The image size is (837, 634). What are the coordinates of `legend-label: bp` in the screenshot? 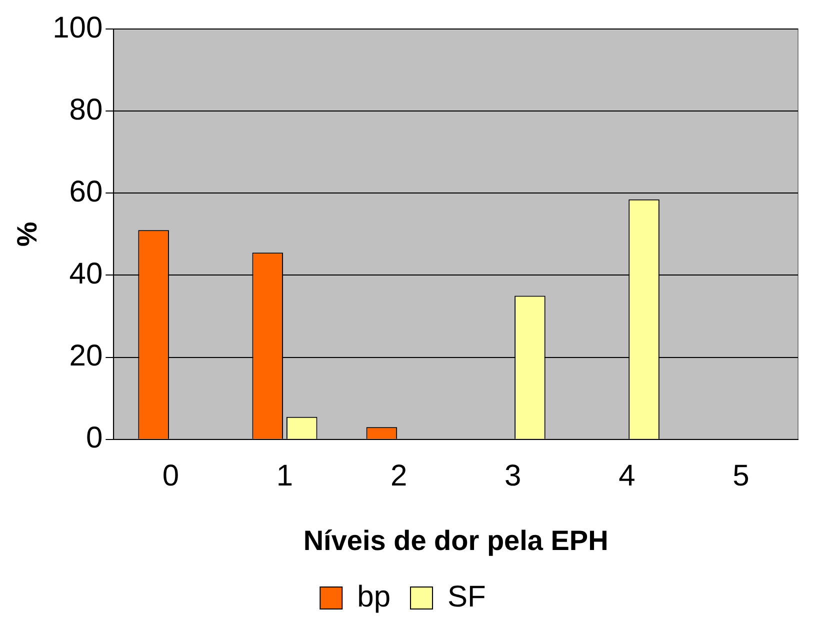 It's located at (374, 597).